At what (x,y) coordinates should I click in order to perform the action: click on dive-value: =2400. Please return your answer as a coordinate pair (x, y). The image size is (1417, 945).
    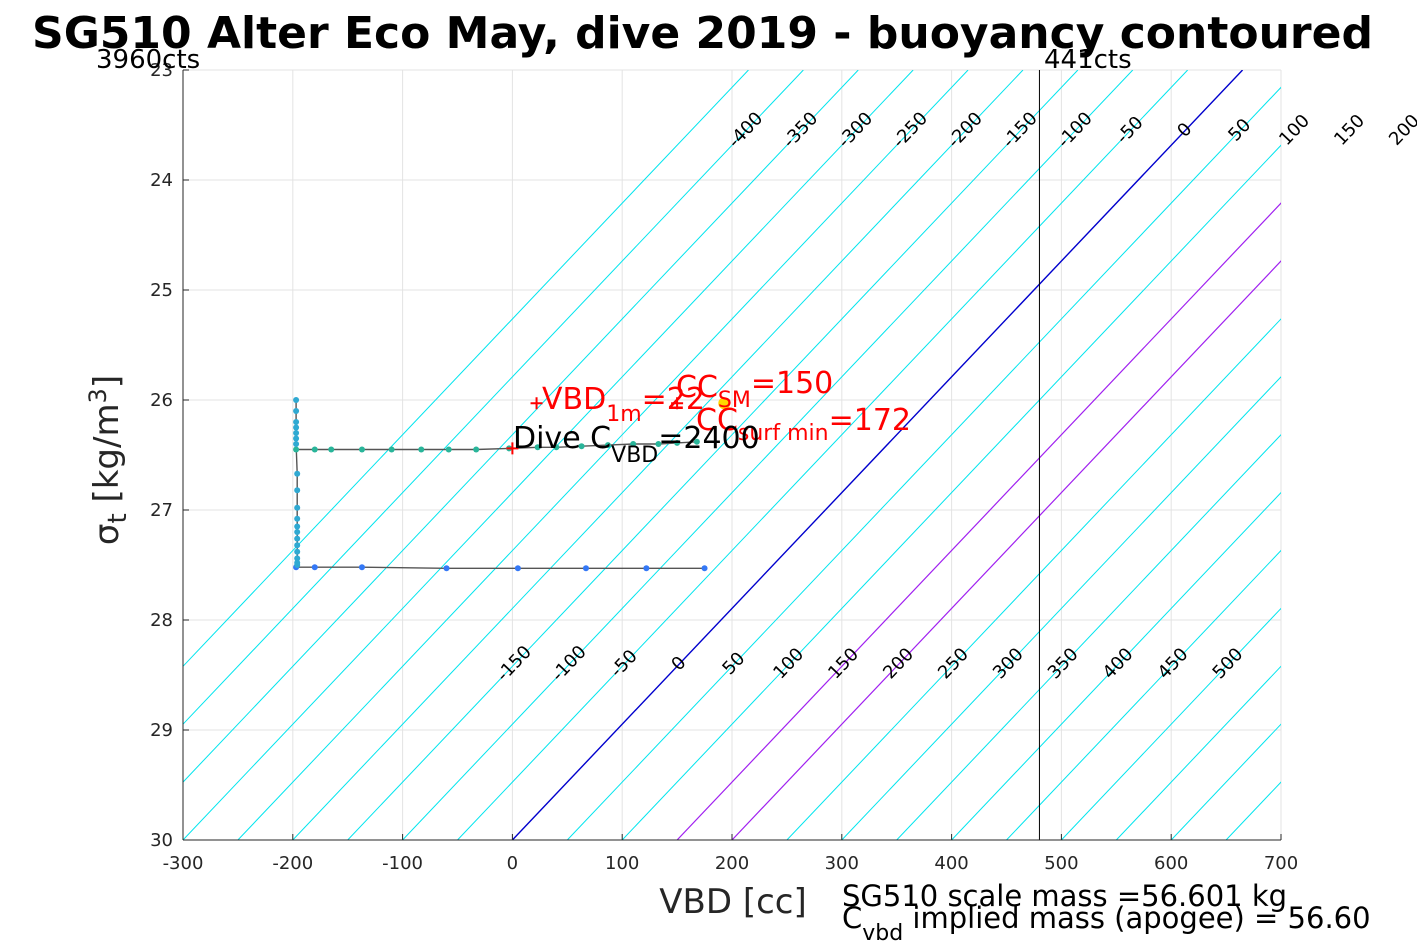
    Looking at the image, I should click on (708, 438).